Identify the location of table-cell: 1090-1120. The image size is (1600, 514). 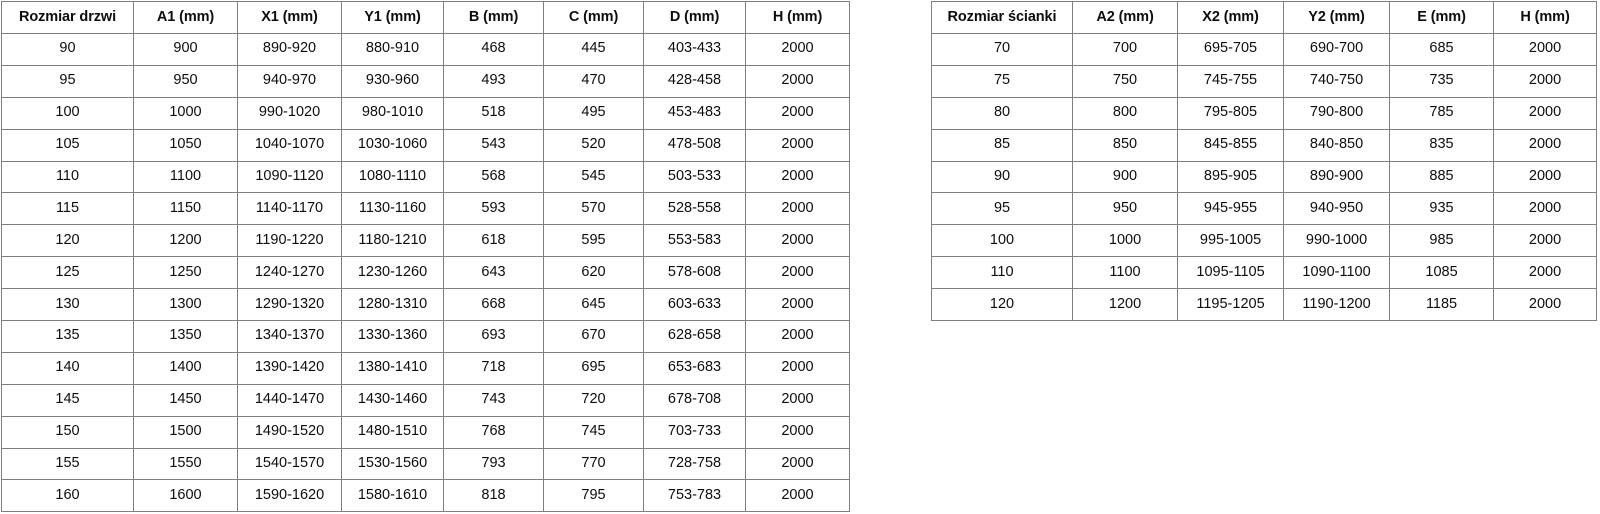
(289, 177).